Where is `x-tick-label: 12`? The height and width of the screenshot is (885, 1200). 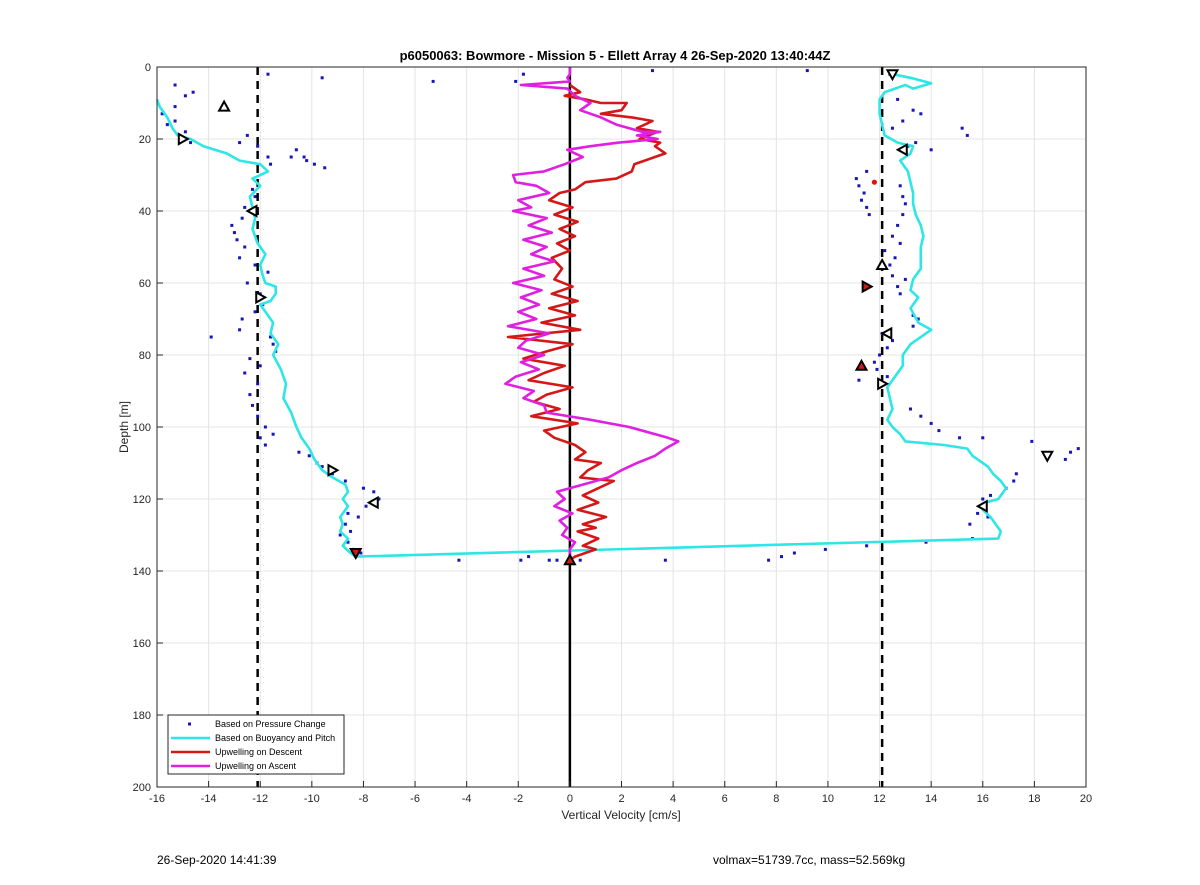 x-tick-label: 12 is located at coordinates (879, 799).